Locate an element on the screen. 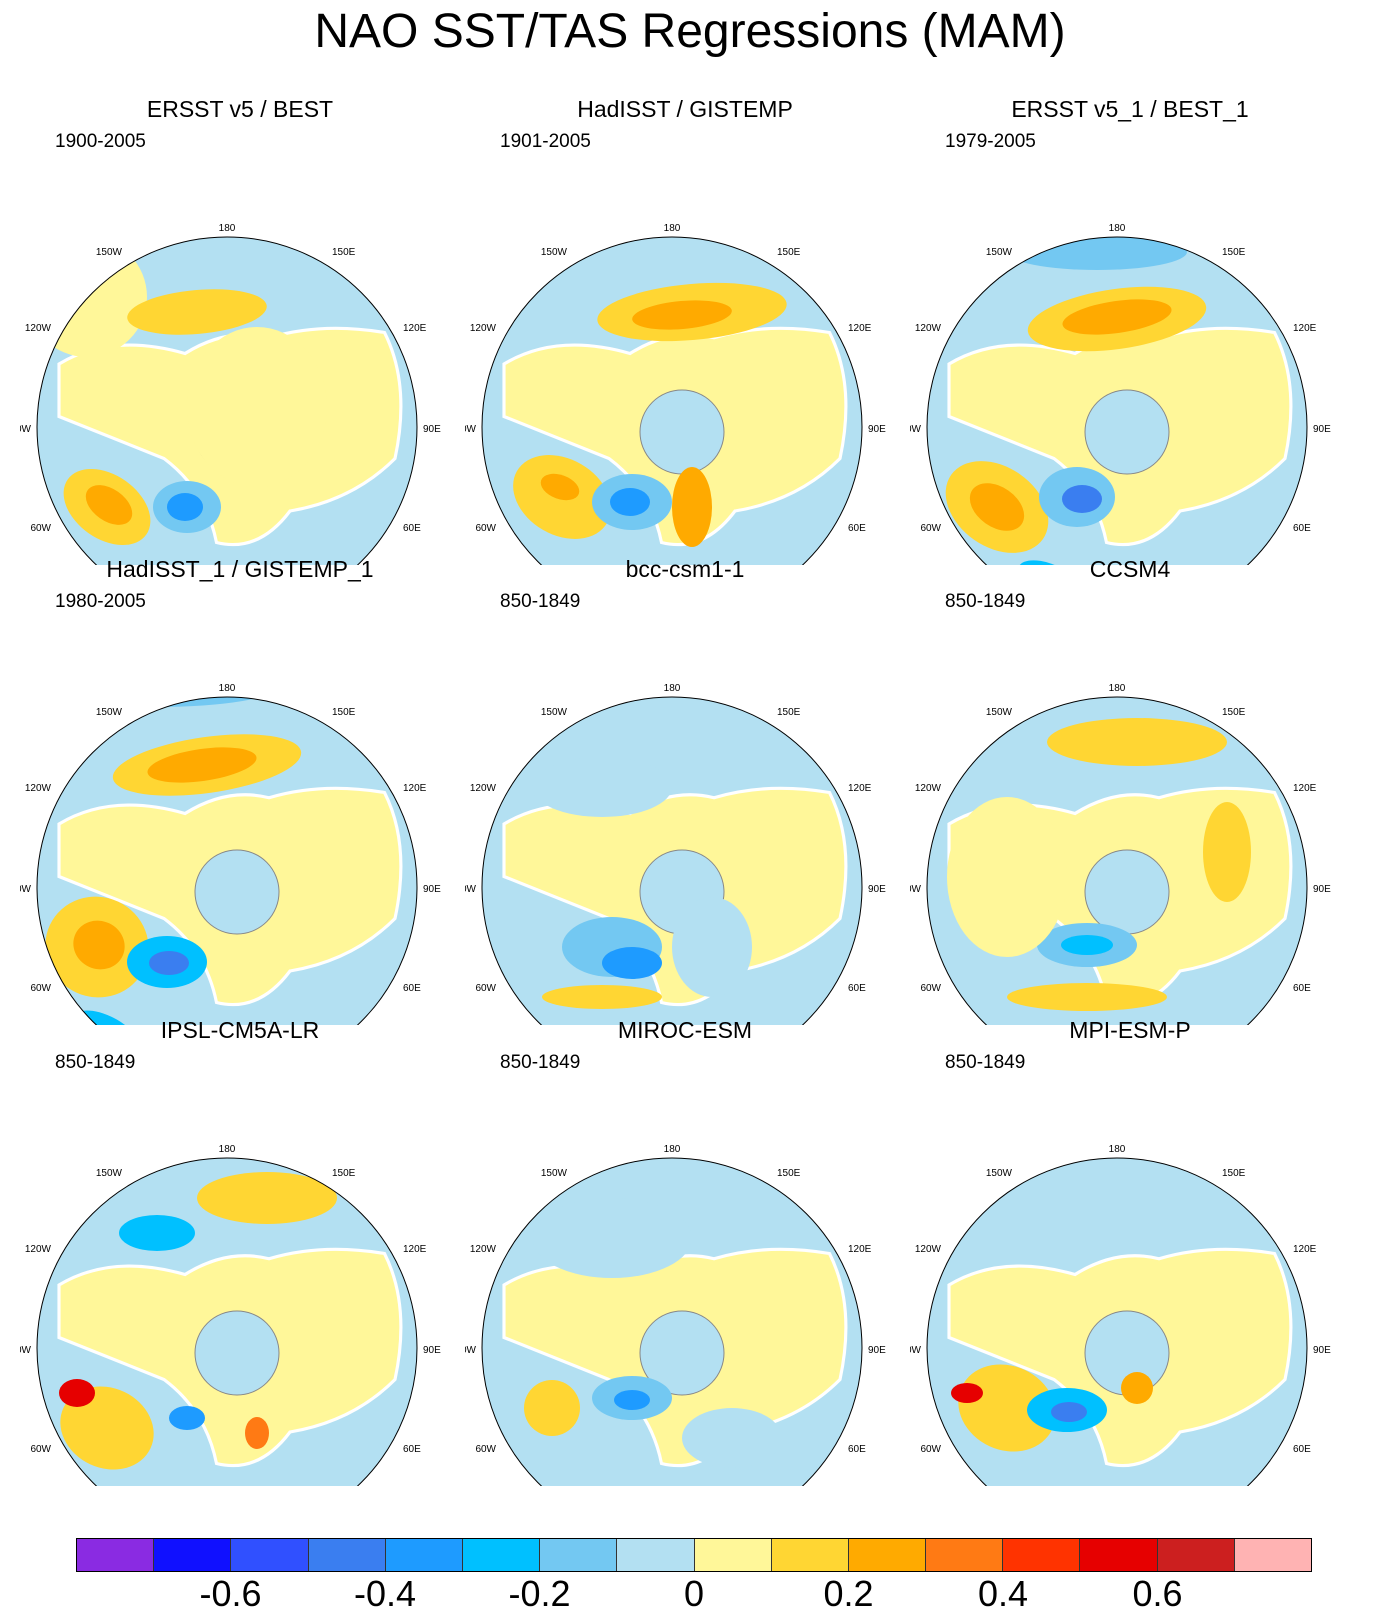 The width and height of the screenshot is (1380, 1614). colorbar-tick-label: -0.6 is located at coordinates (230, 1593).